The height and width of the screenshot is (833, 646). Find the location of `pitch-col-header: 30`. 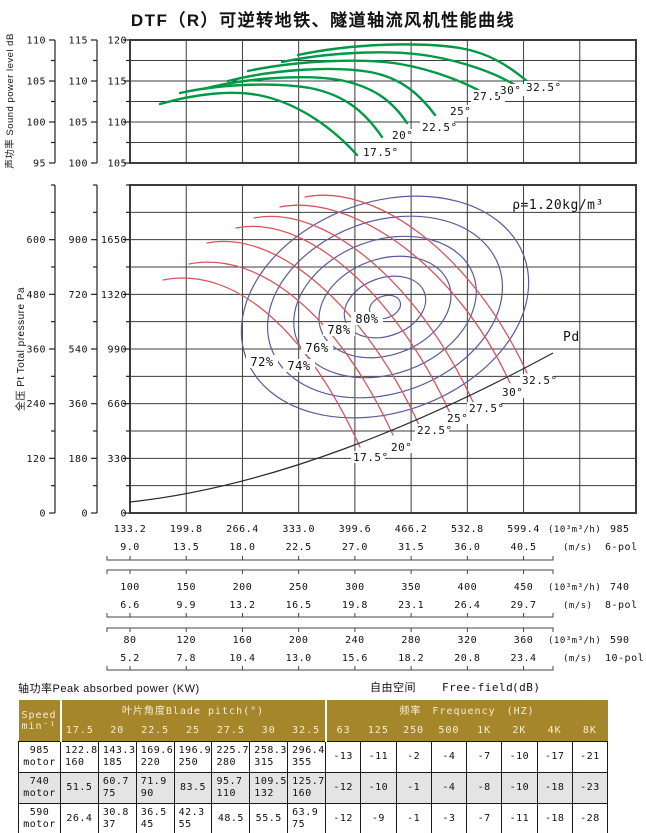

pitch-col-header: 30 is located at coordinates (268, 730).